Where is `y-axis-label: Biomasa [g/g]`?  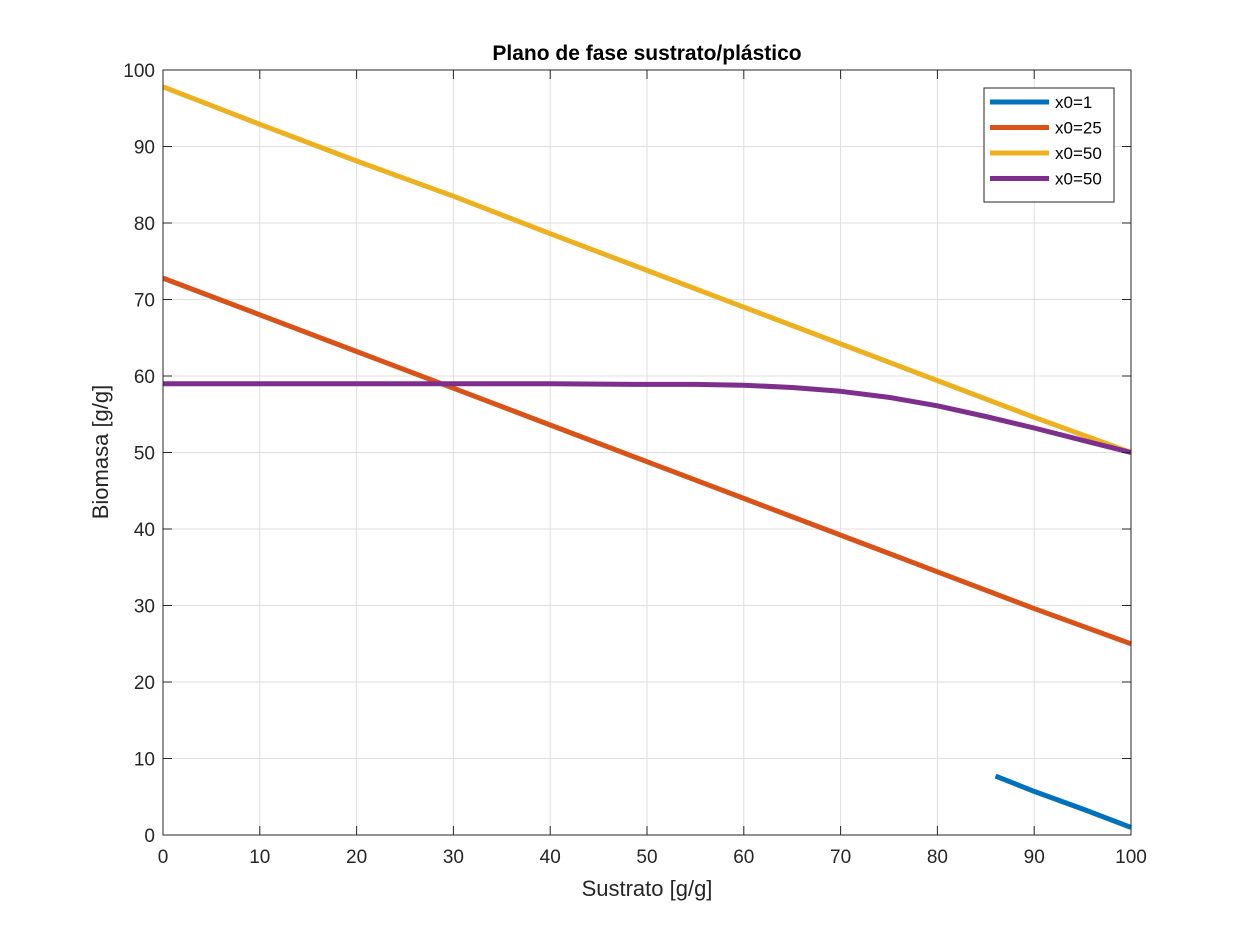 y-axis-label: Biomasa [g/g] is located at coordinates (100, 452).